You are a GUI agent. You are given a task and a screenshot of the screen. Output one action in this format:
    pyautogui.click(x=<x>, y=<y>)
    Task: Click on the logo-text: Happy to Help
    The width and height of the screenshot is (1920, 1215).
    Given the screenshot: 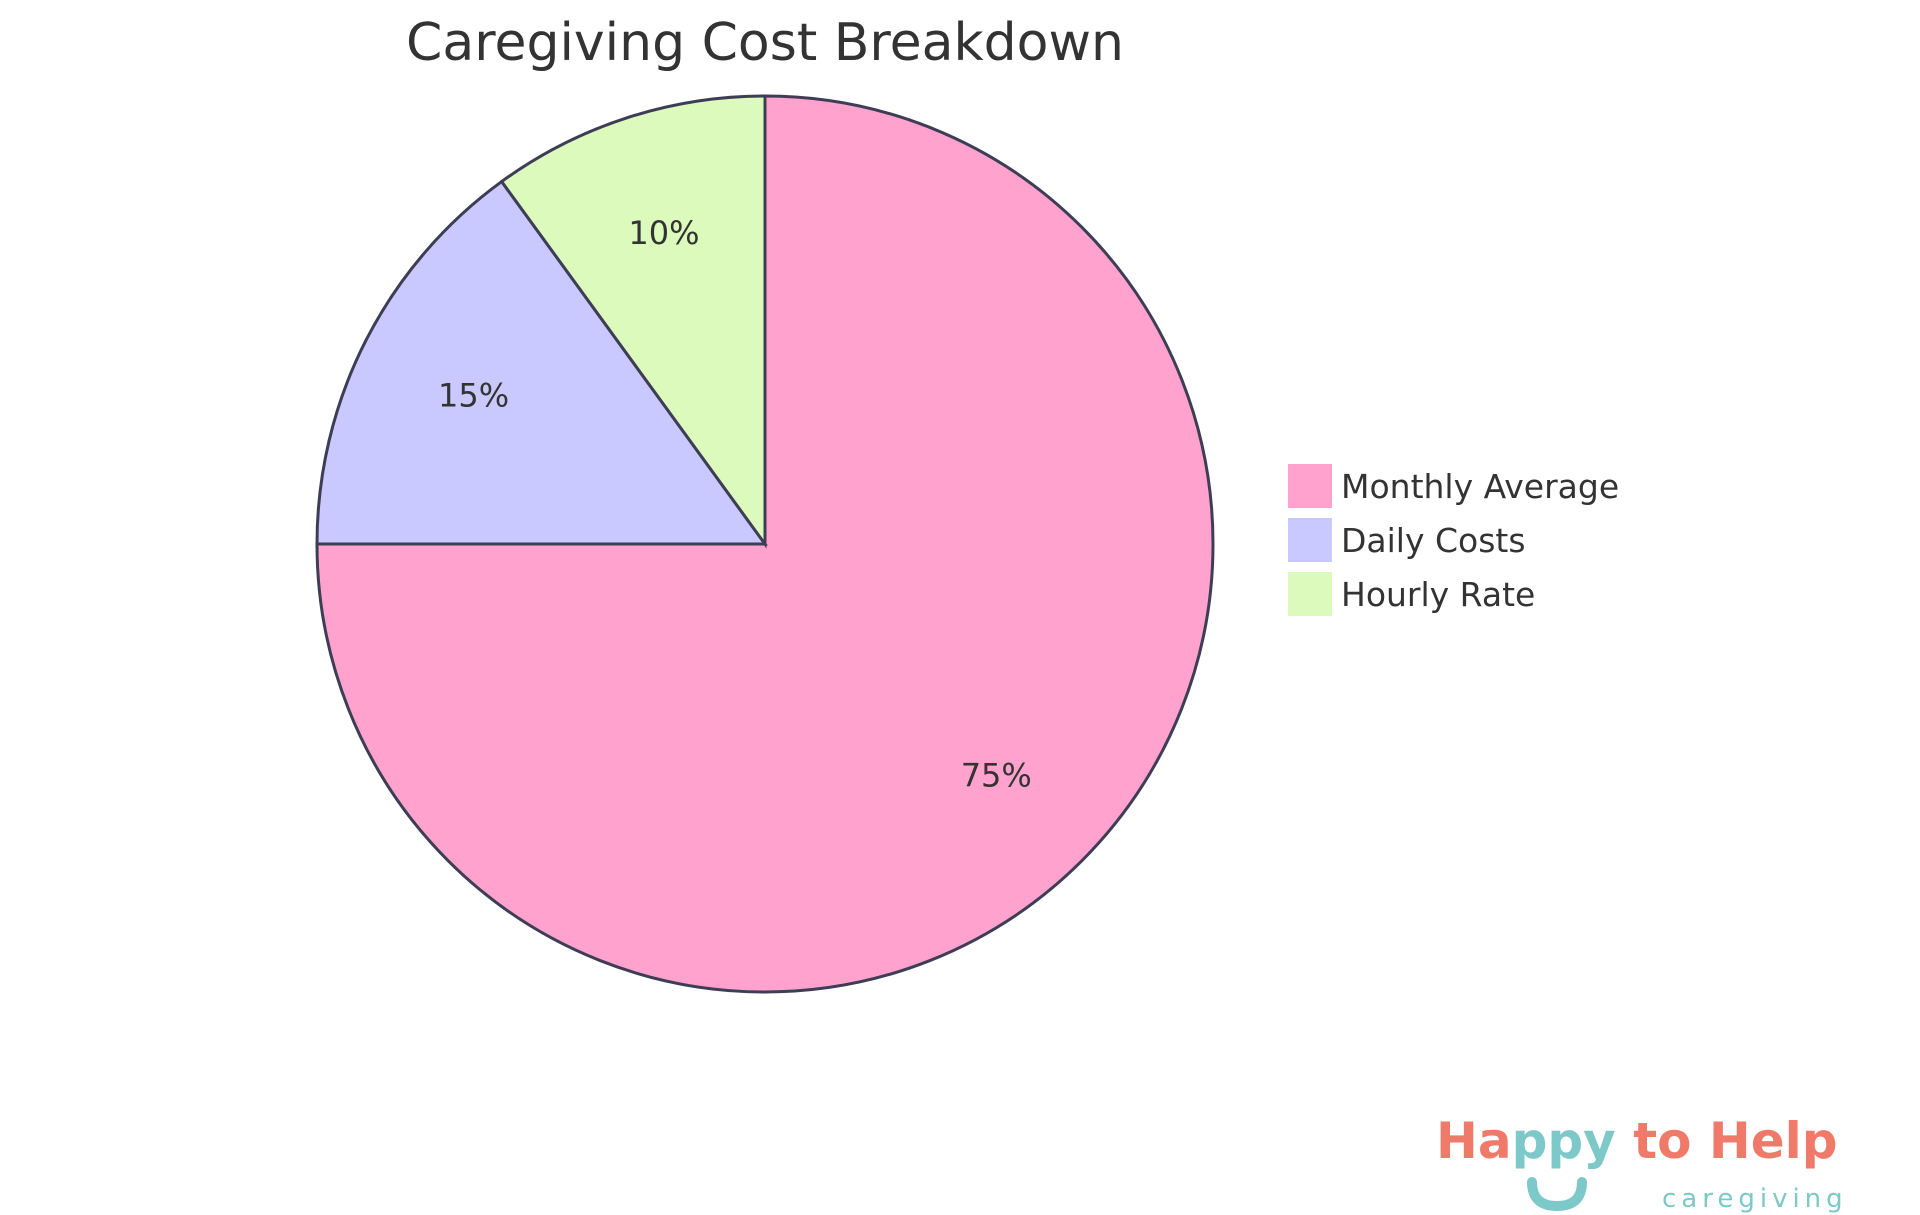 What is the action you would take?
    pyautogui.click(x=1637, y=1141)
    